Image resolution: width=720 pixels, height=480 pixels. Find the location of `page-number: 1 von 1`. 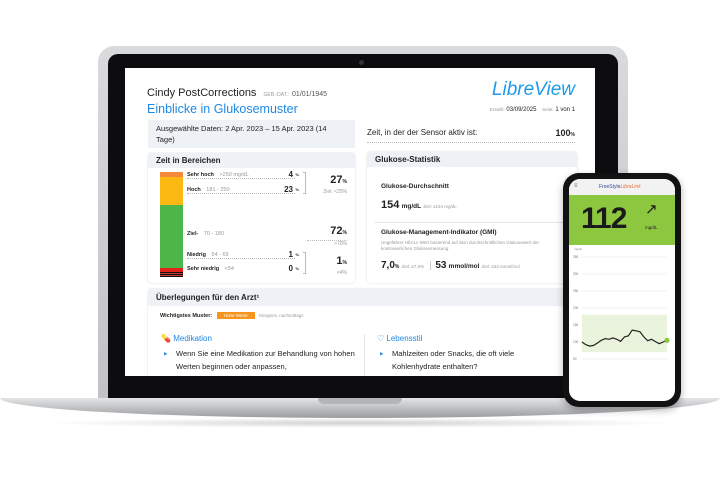

page-number: 1 von 1 is located at coordinates (565, 110).